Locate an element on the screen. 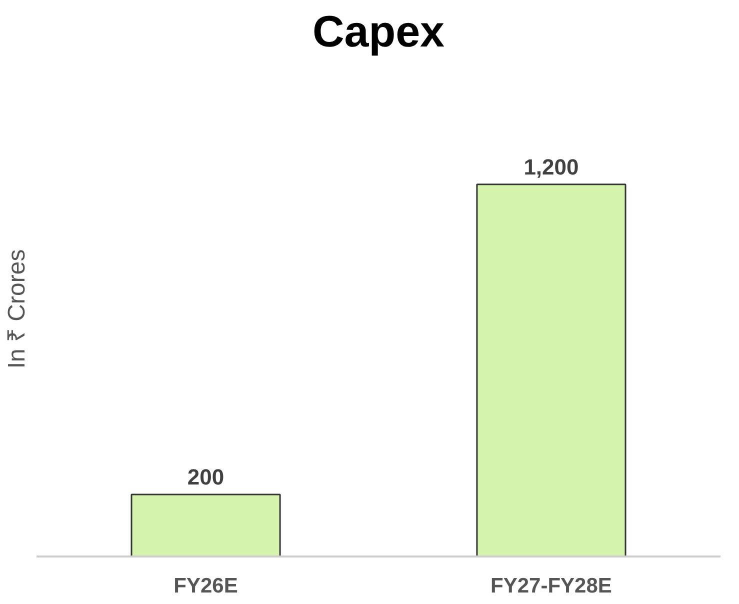 This screenshot has width=739, height=604. data-label: 200 is located at coordinates (205, 477).